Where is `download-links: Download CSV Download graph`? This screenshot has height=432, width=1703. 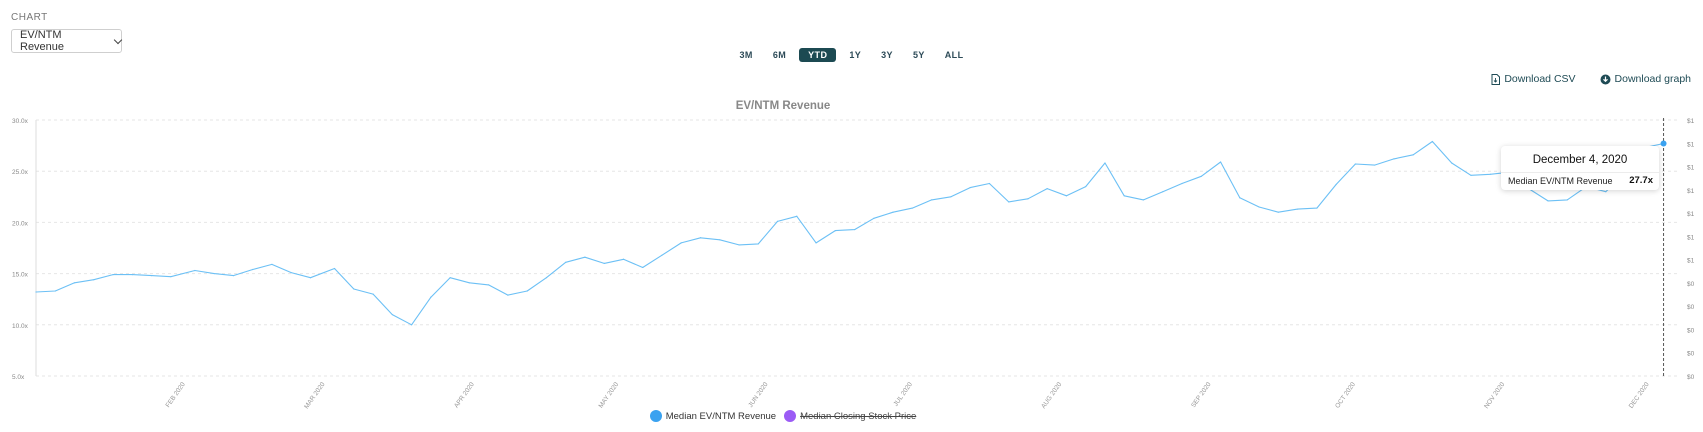 download-links: Download CSV Download graph is located at coordinates (1591, 79).